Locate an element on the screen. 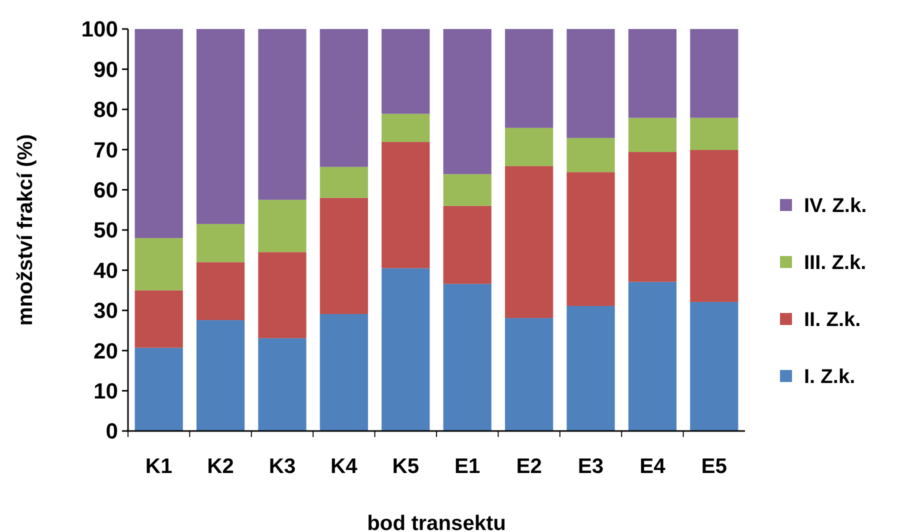 This screenshot has width=900, height=532. legend-label: I. Z.k. is located at coordinates (830, 377).